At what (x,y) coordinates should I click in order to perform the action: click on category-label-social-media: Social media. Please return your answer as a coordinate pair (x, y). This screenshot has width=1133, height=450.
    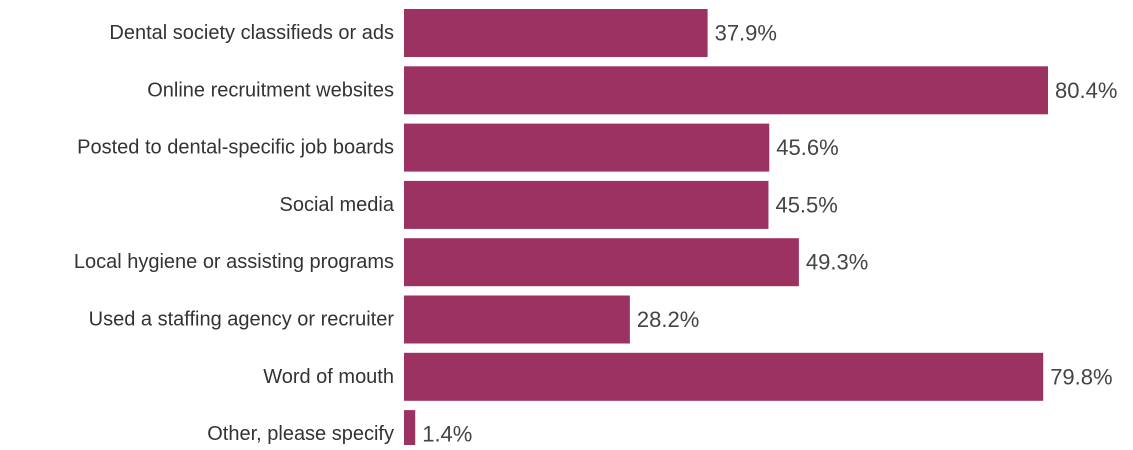
    Looking at the image, I should click on (336, 205).